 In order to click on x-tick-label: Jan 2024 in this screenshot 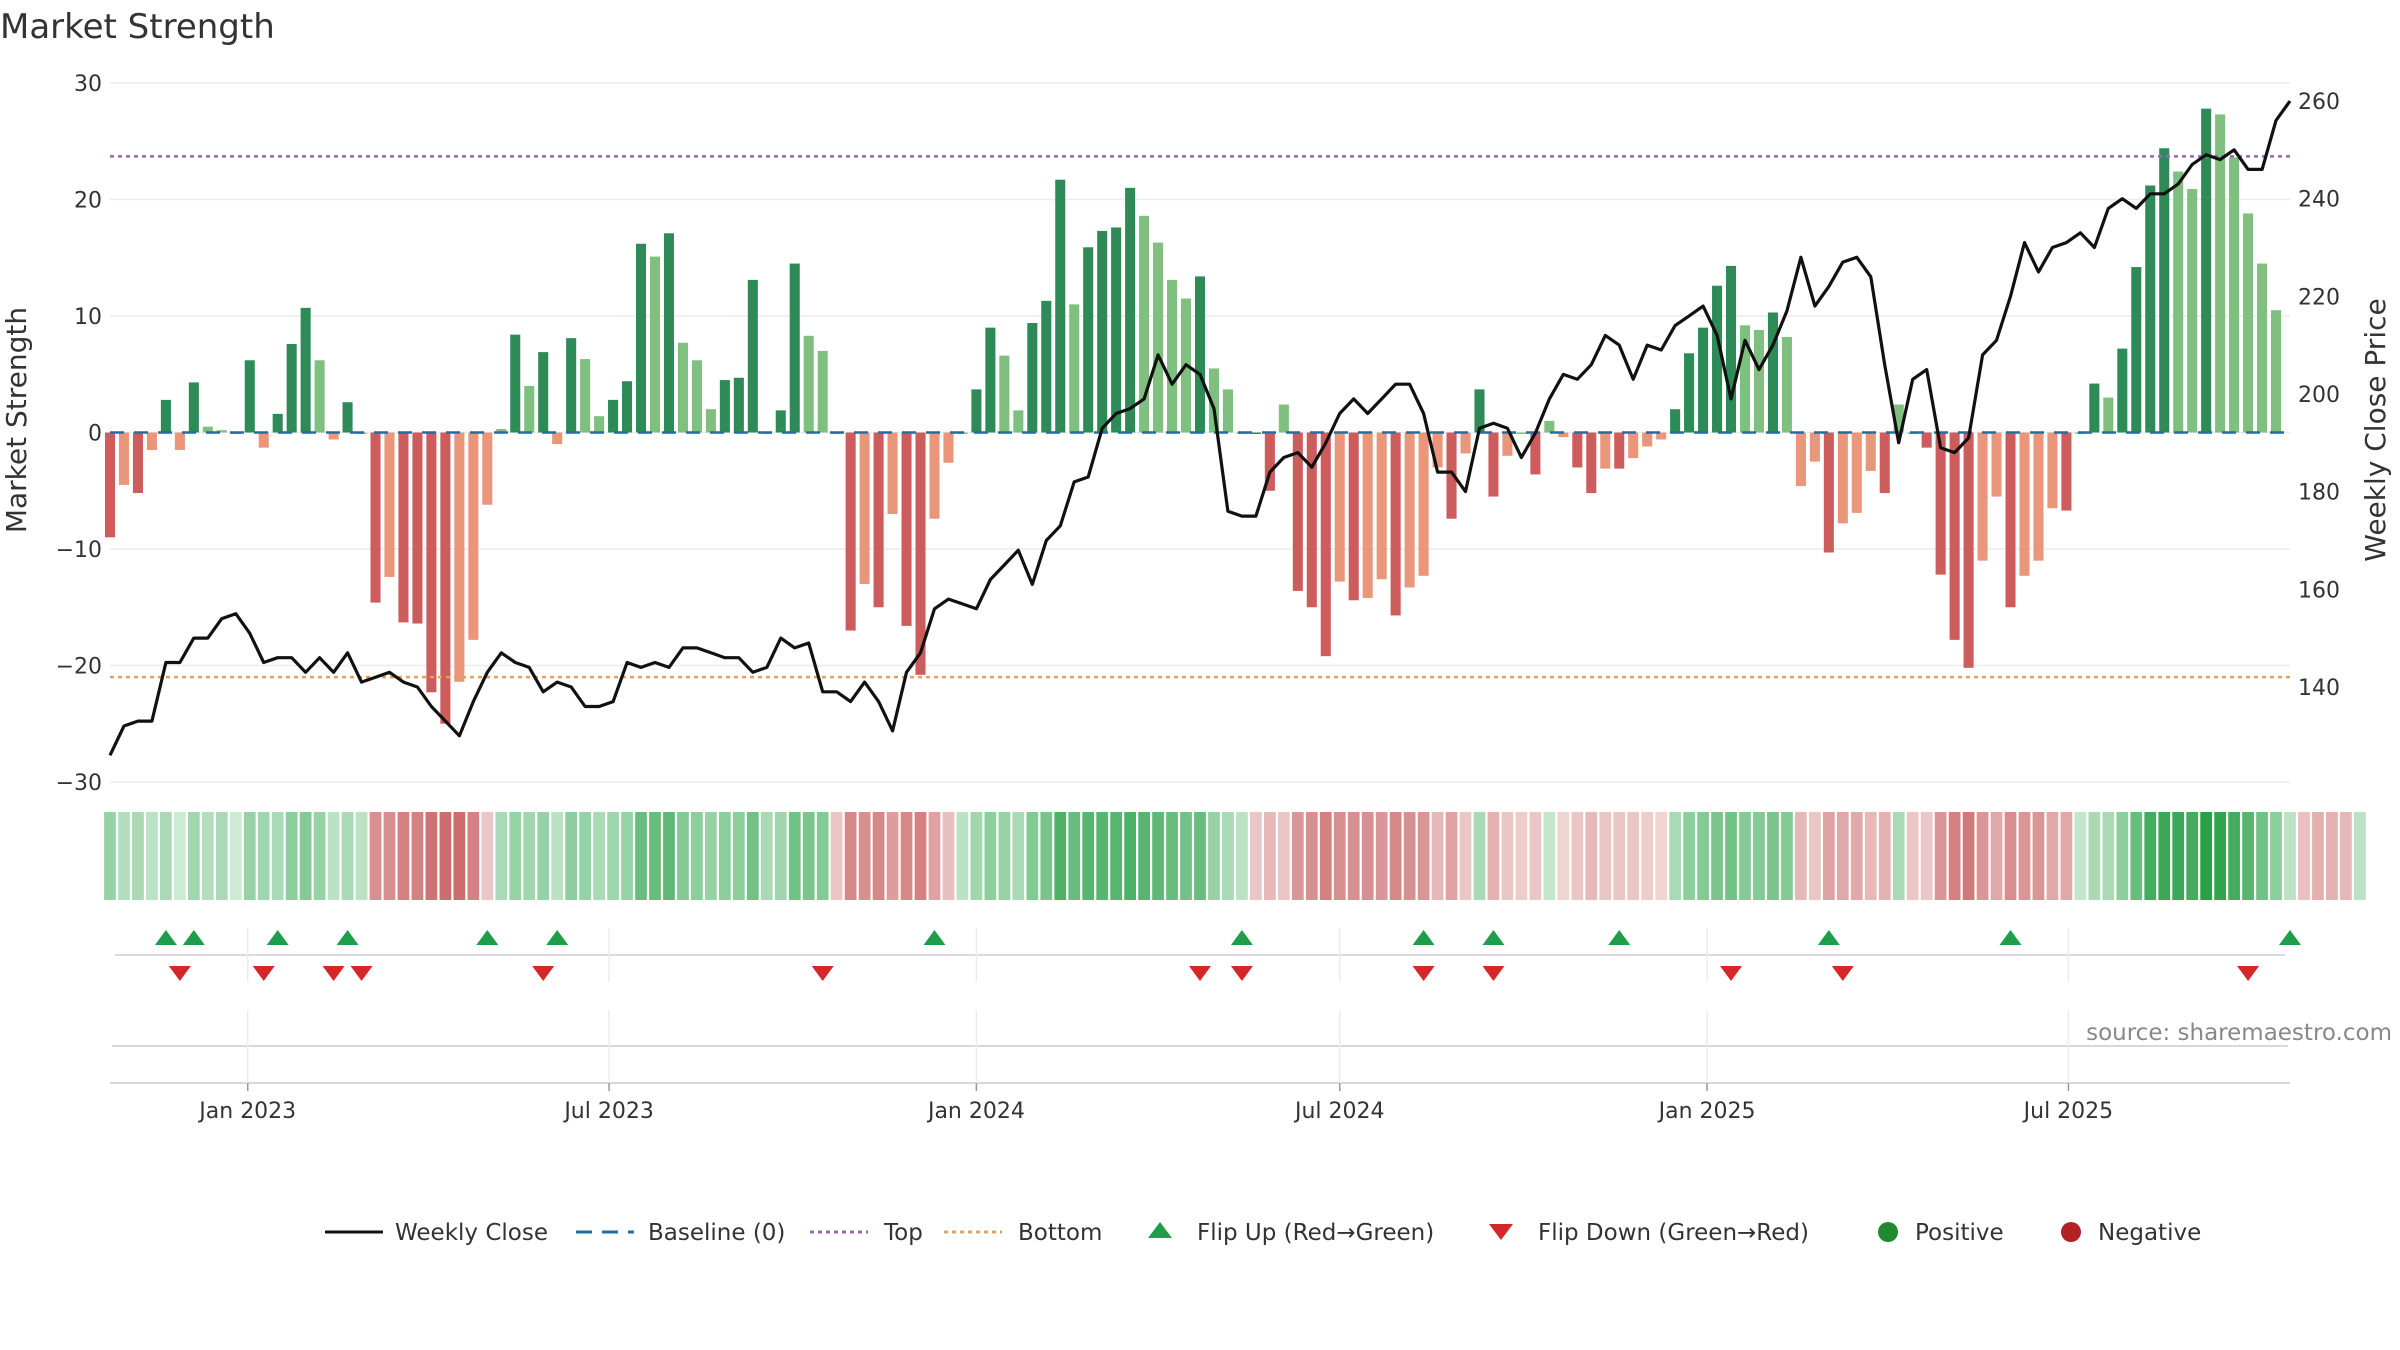, I will do `click(975, 1111)`.